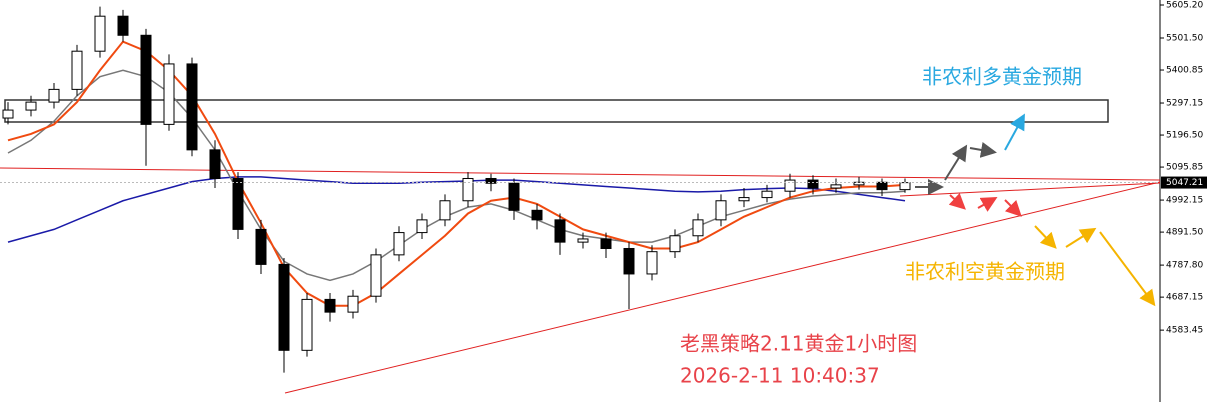  What do you see at coordinates (1184, 136) in the screenshot?
I see `y-tick-label: 5196.50` at bounding box center [1184, 136].